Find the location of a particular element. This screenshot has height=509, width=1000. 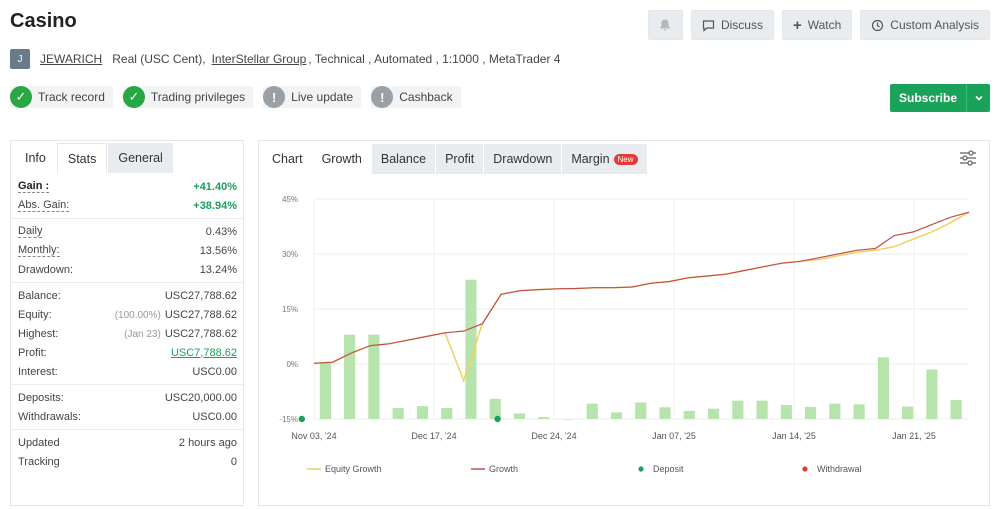

x-tick-label: Jan 07, '25 is located at coordinates (674, 436).